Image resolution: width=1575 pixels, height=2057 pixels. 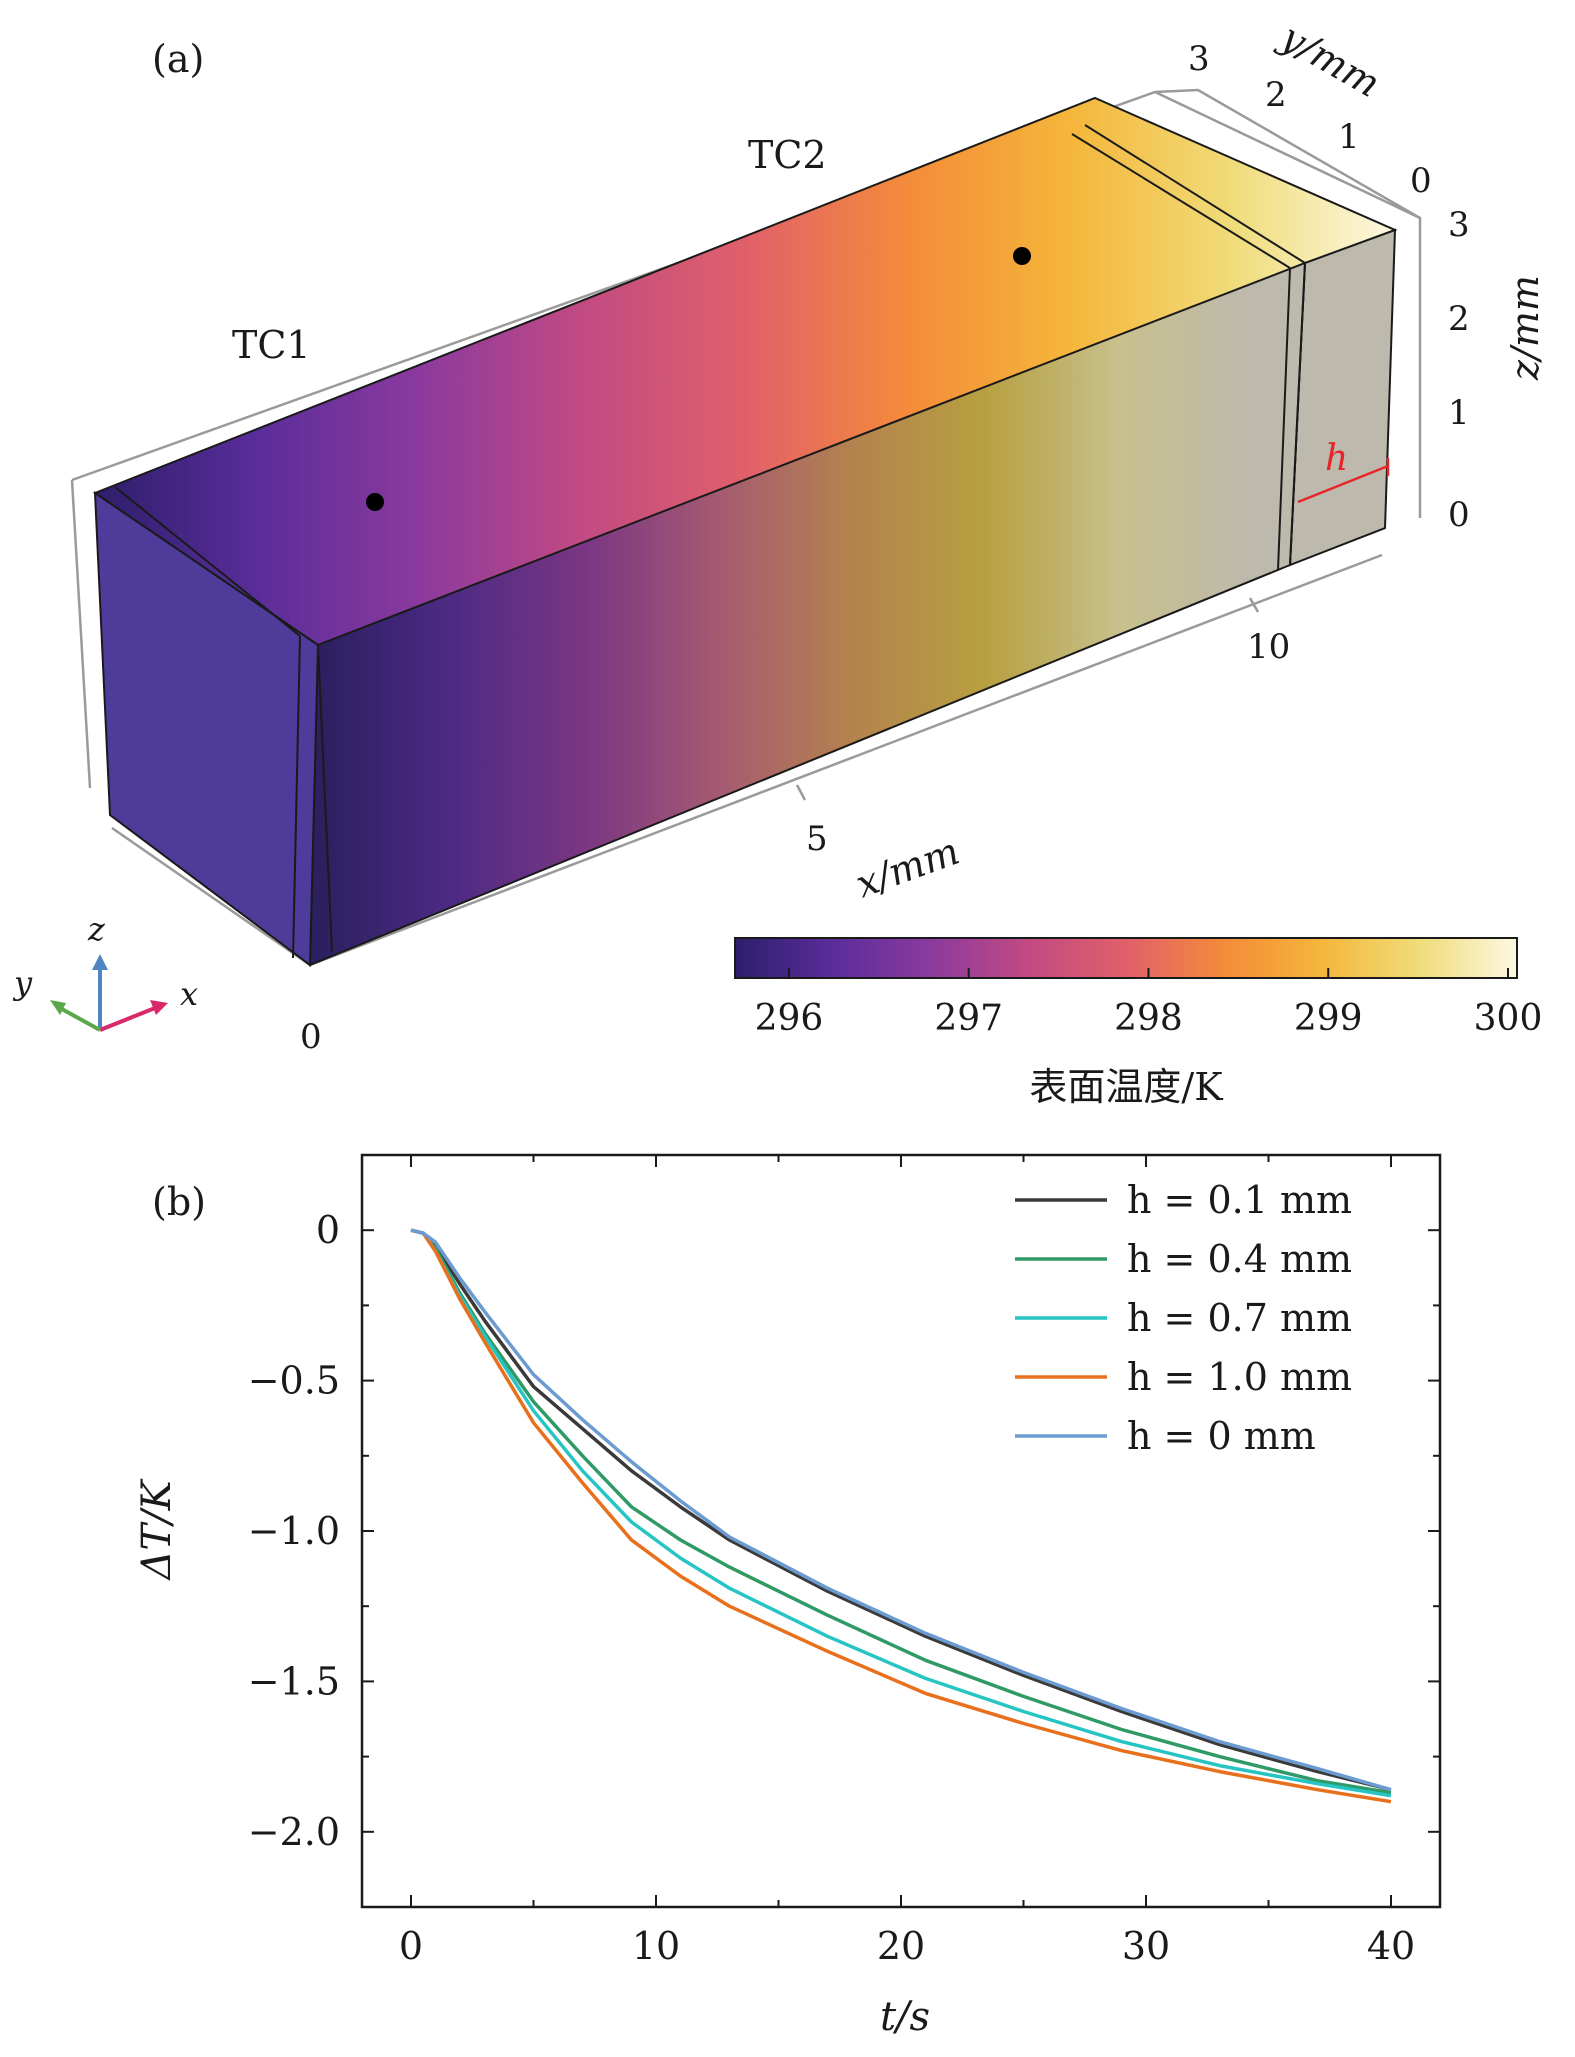 I want to click on z-tick-label-0: 0, so click(x=1459, y=515).